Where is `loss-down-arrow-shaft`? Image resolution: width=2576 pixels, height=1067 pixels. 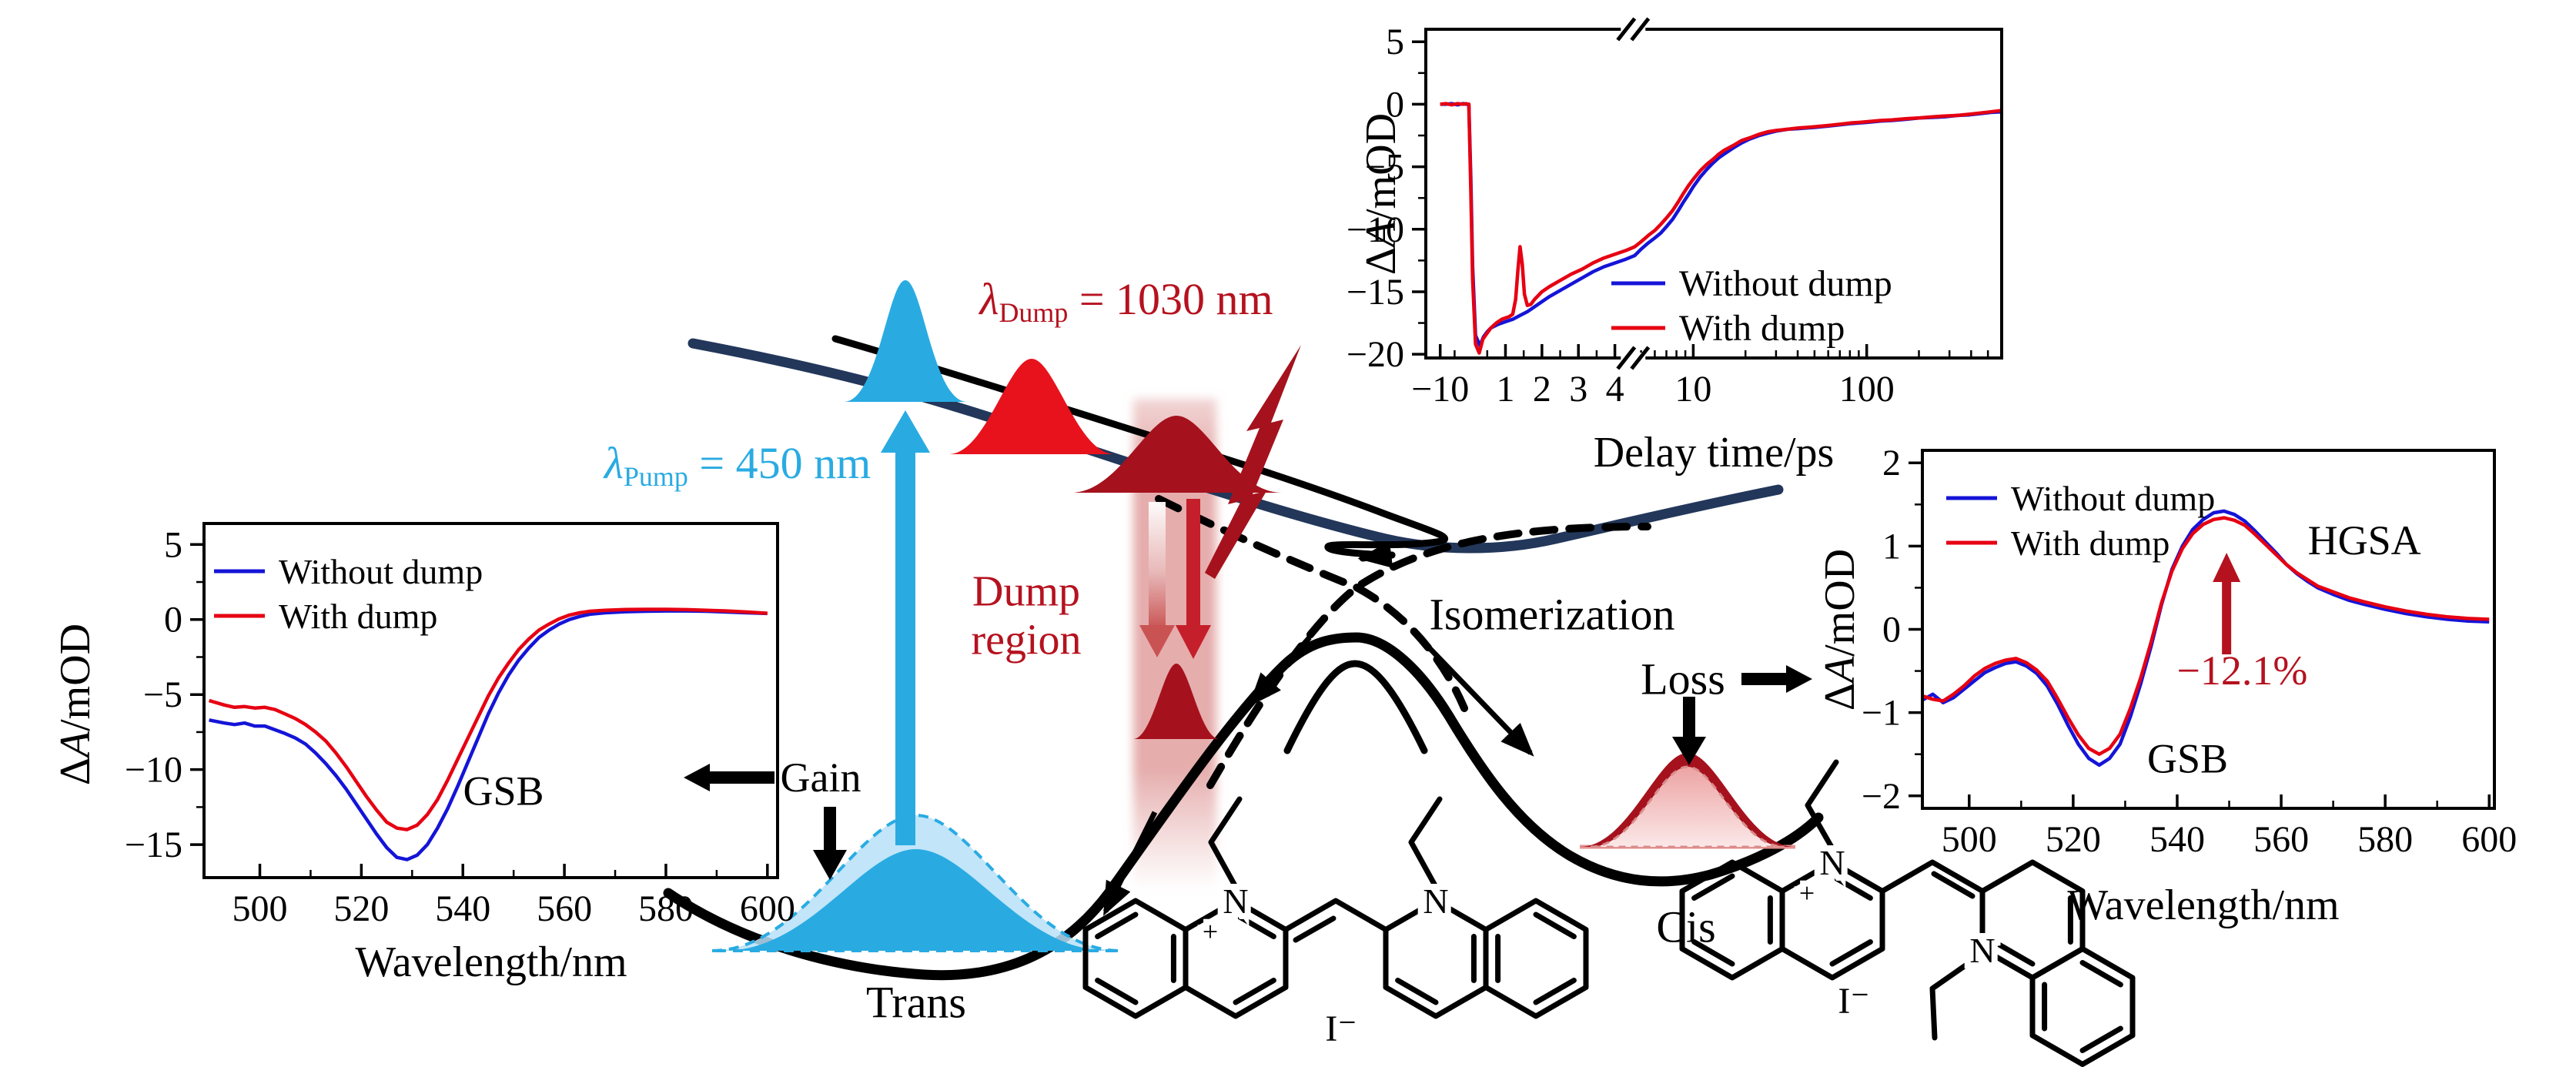
loss-down-arrow-shaft is located at coordinates (1689, 717).